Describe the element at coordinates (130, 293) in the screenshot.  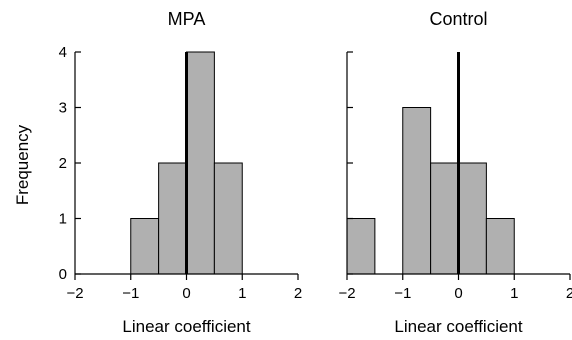
I see `x-tick-label-mpa-m1: −1` at that location.